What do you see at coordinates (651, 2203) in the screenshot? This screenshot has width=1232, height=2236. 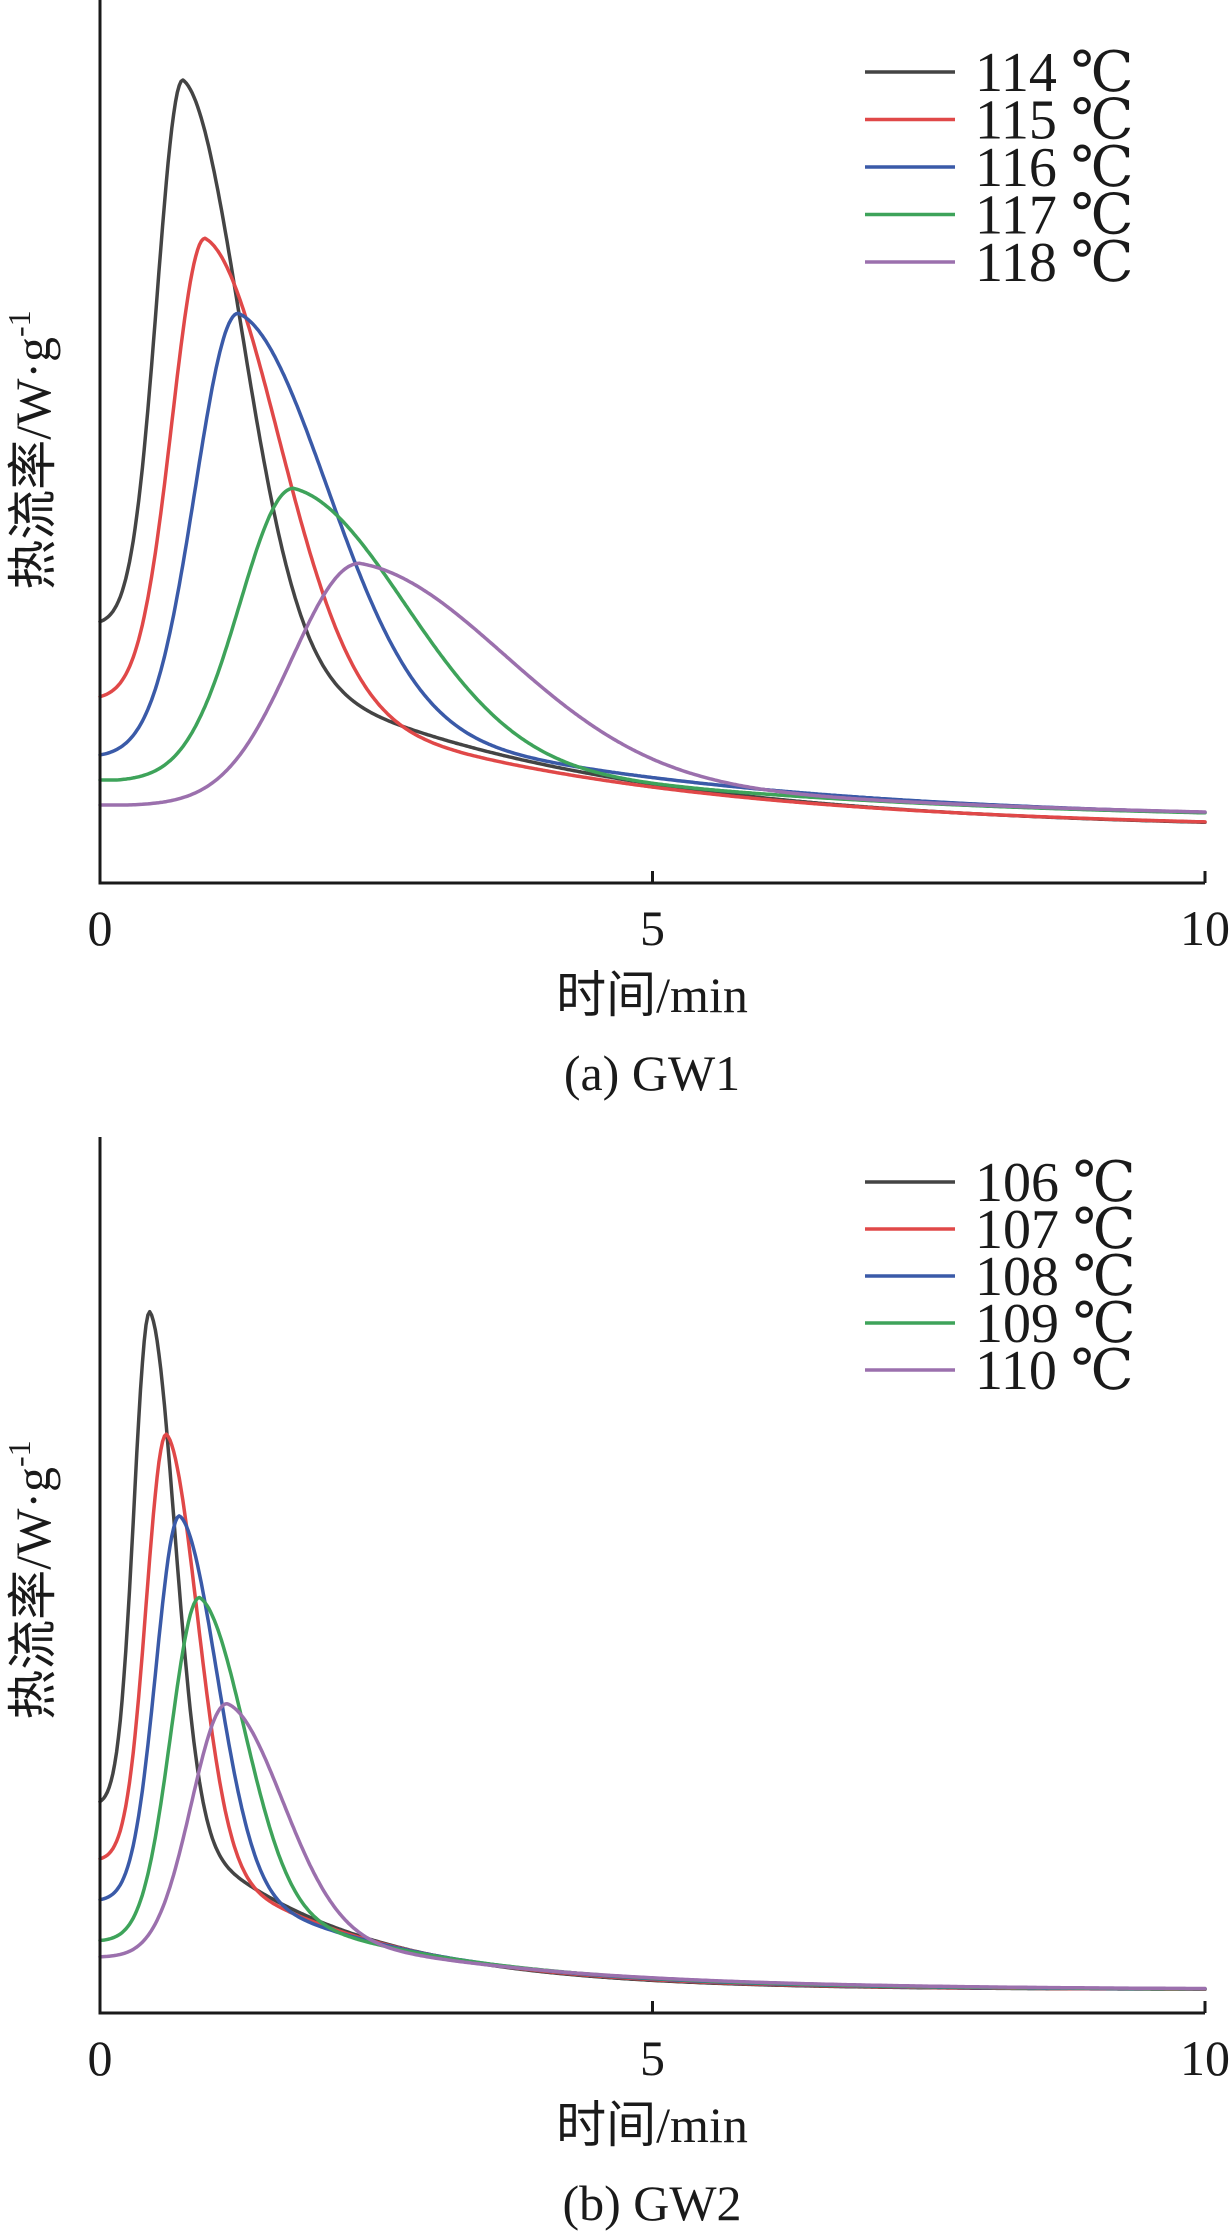 I see `panel-caption: (b) GW2` at bounding box center [651, 2203].